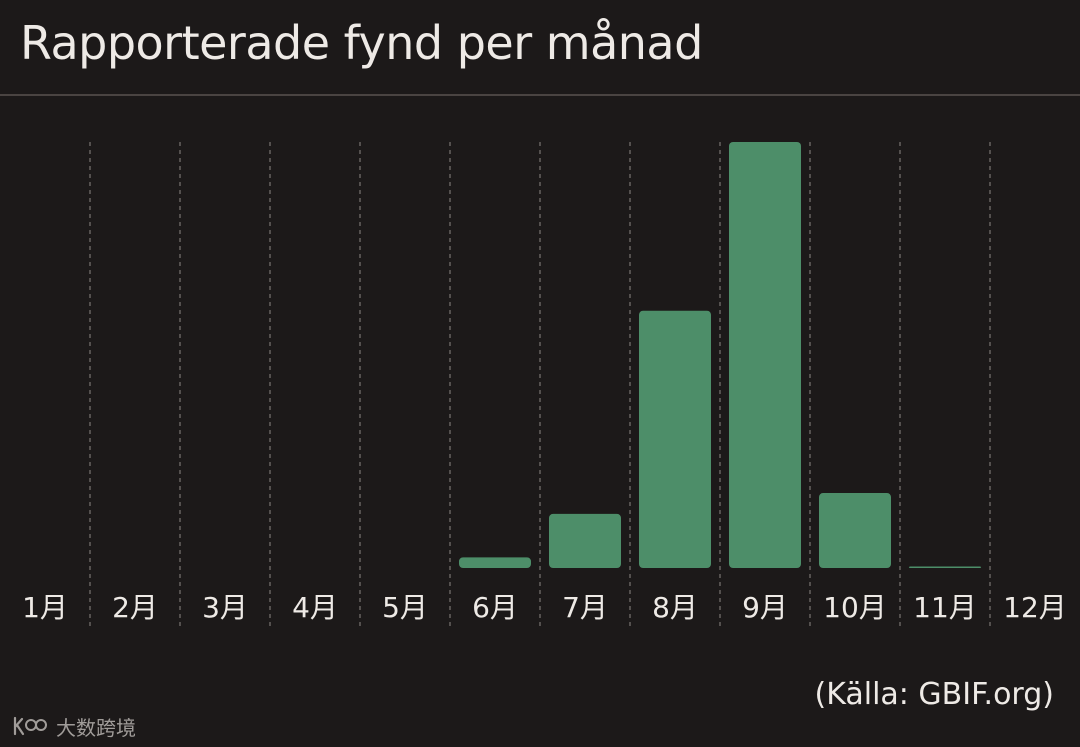 This screenshot has height=747, width=1080. Describe the element at coordinates (135, 607) in the screenshot. I see `x-tick-label: 2月` at that location.